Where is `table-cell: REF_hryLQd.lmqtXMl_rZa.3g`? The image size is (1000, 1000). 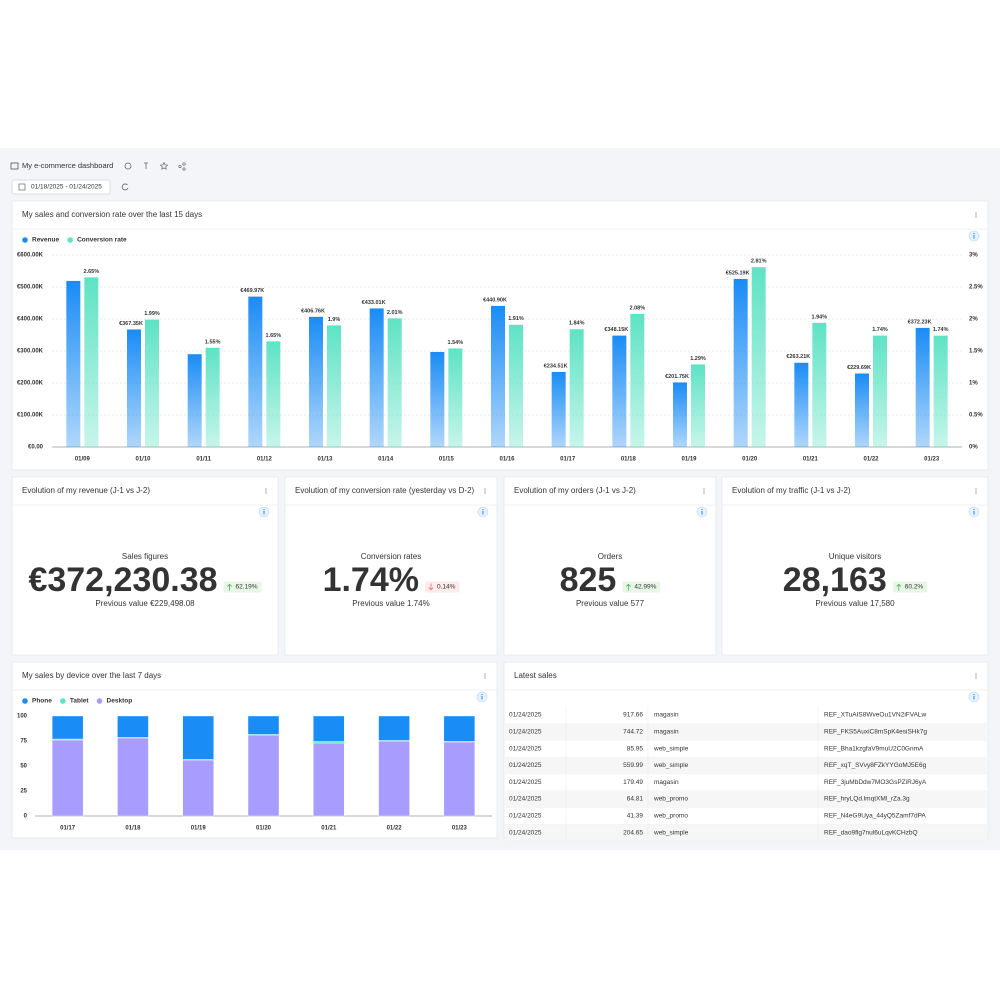 table-cell: REF_hryLQd.lmqtXMl_rZa.3g is located at coordinates (867, 799).